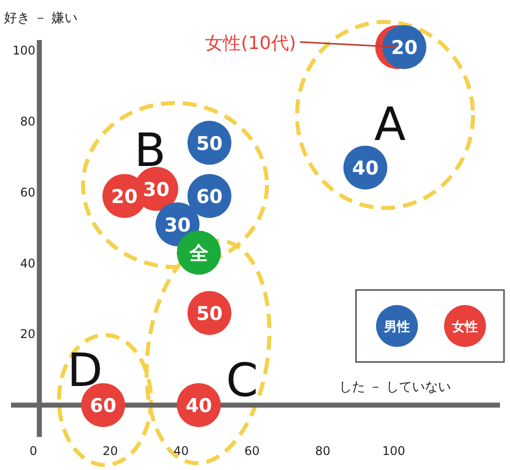  Describe the element at coordinates (390, 124) in the screenshot. I see `annotation: A` at that location.